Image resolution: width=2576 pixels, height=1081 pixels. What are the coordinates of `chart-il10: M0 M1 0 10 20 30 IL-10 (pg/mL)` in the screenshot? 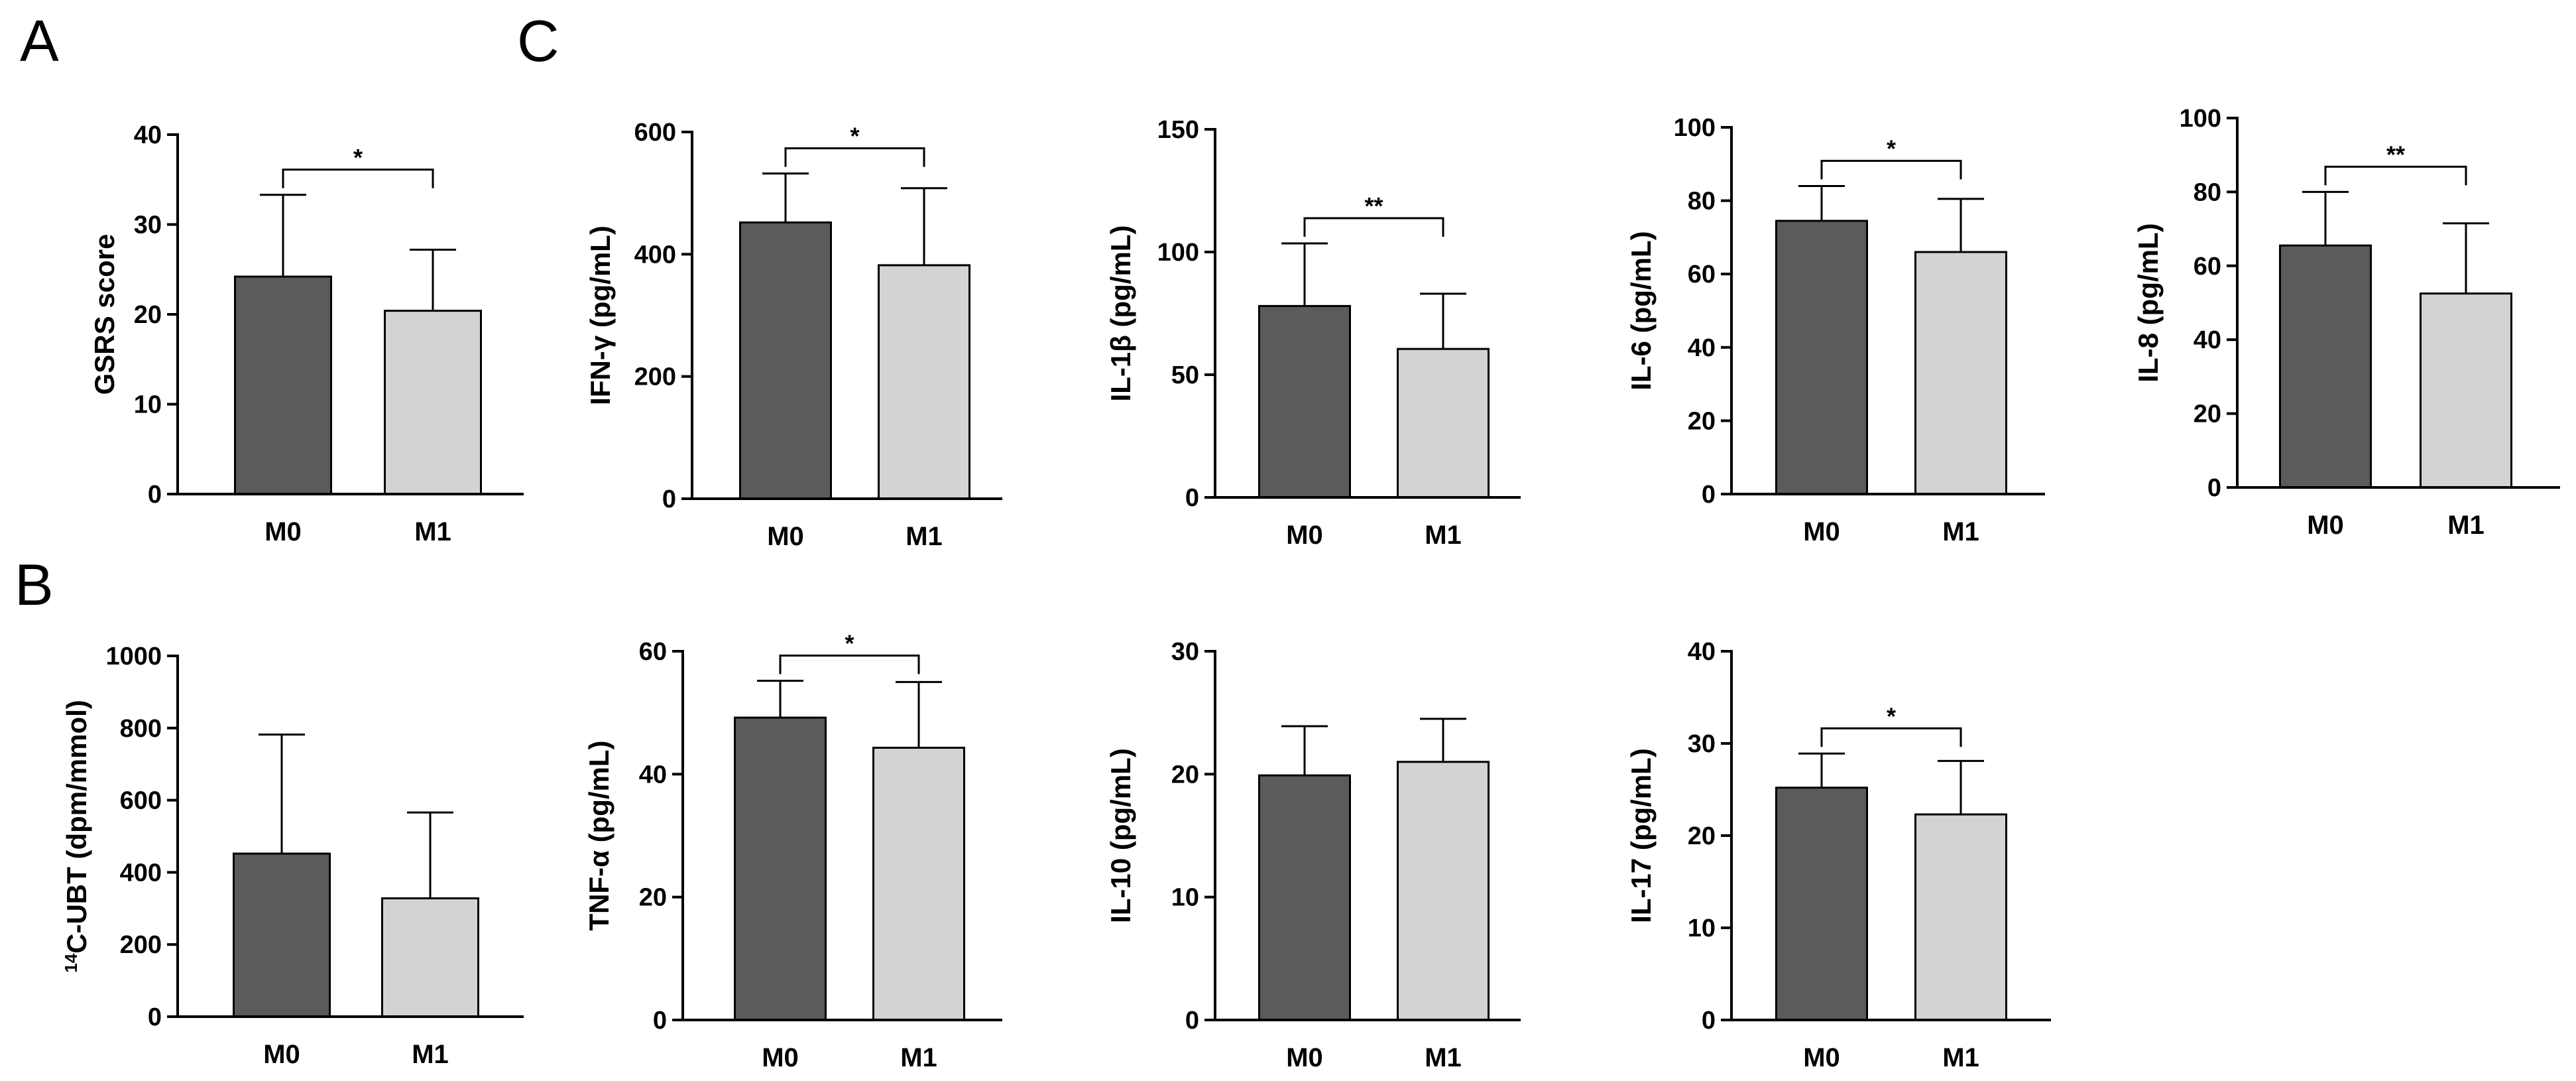 It's located at (1313, 855).